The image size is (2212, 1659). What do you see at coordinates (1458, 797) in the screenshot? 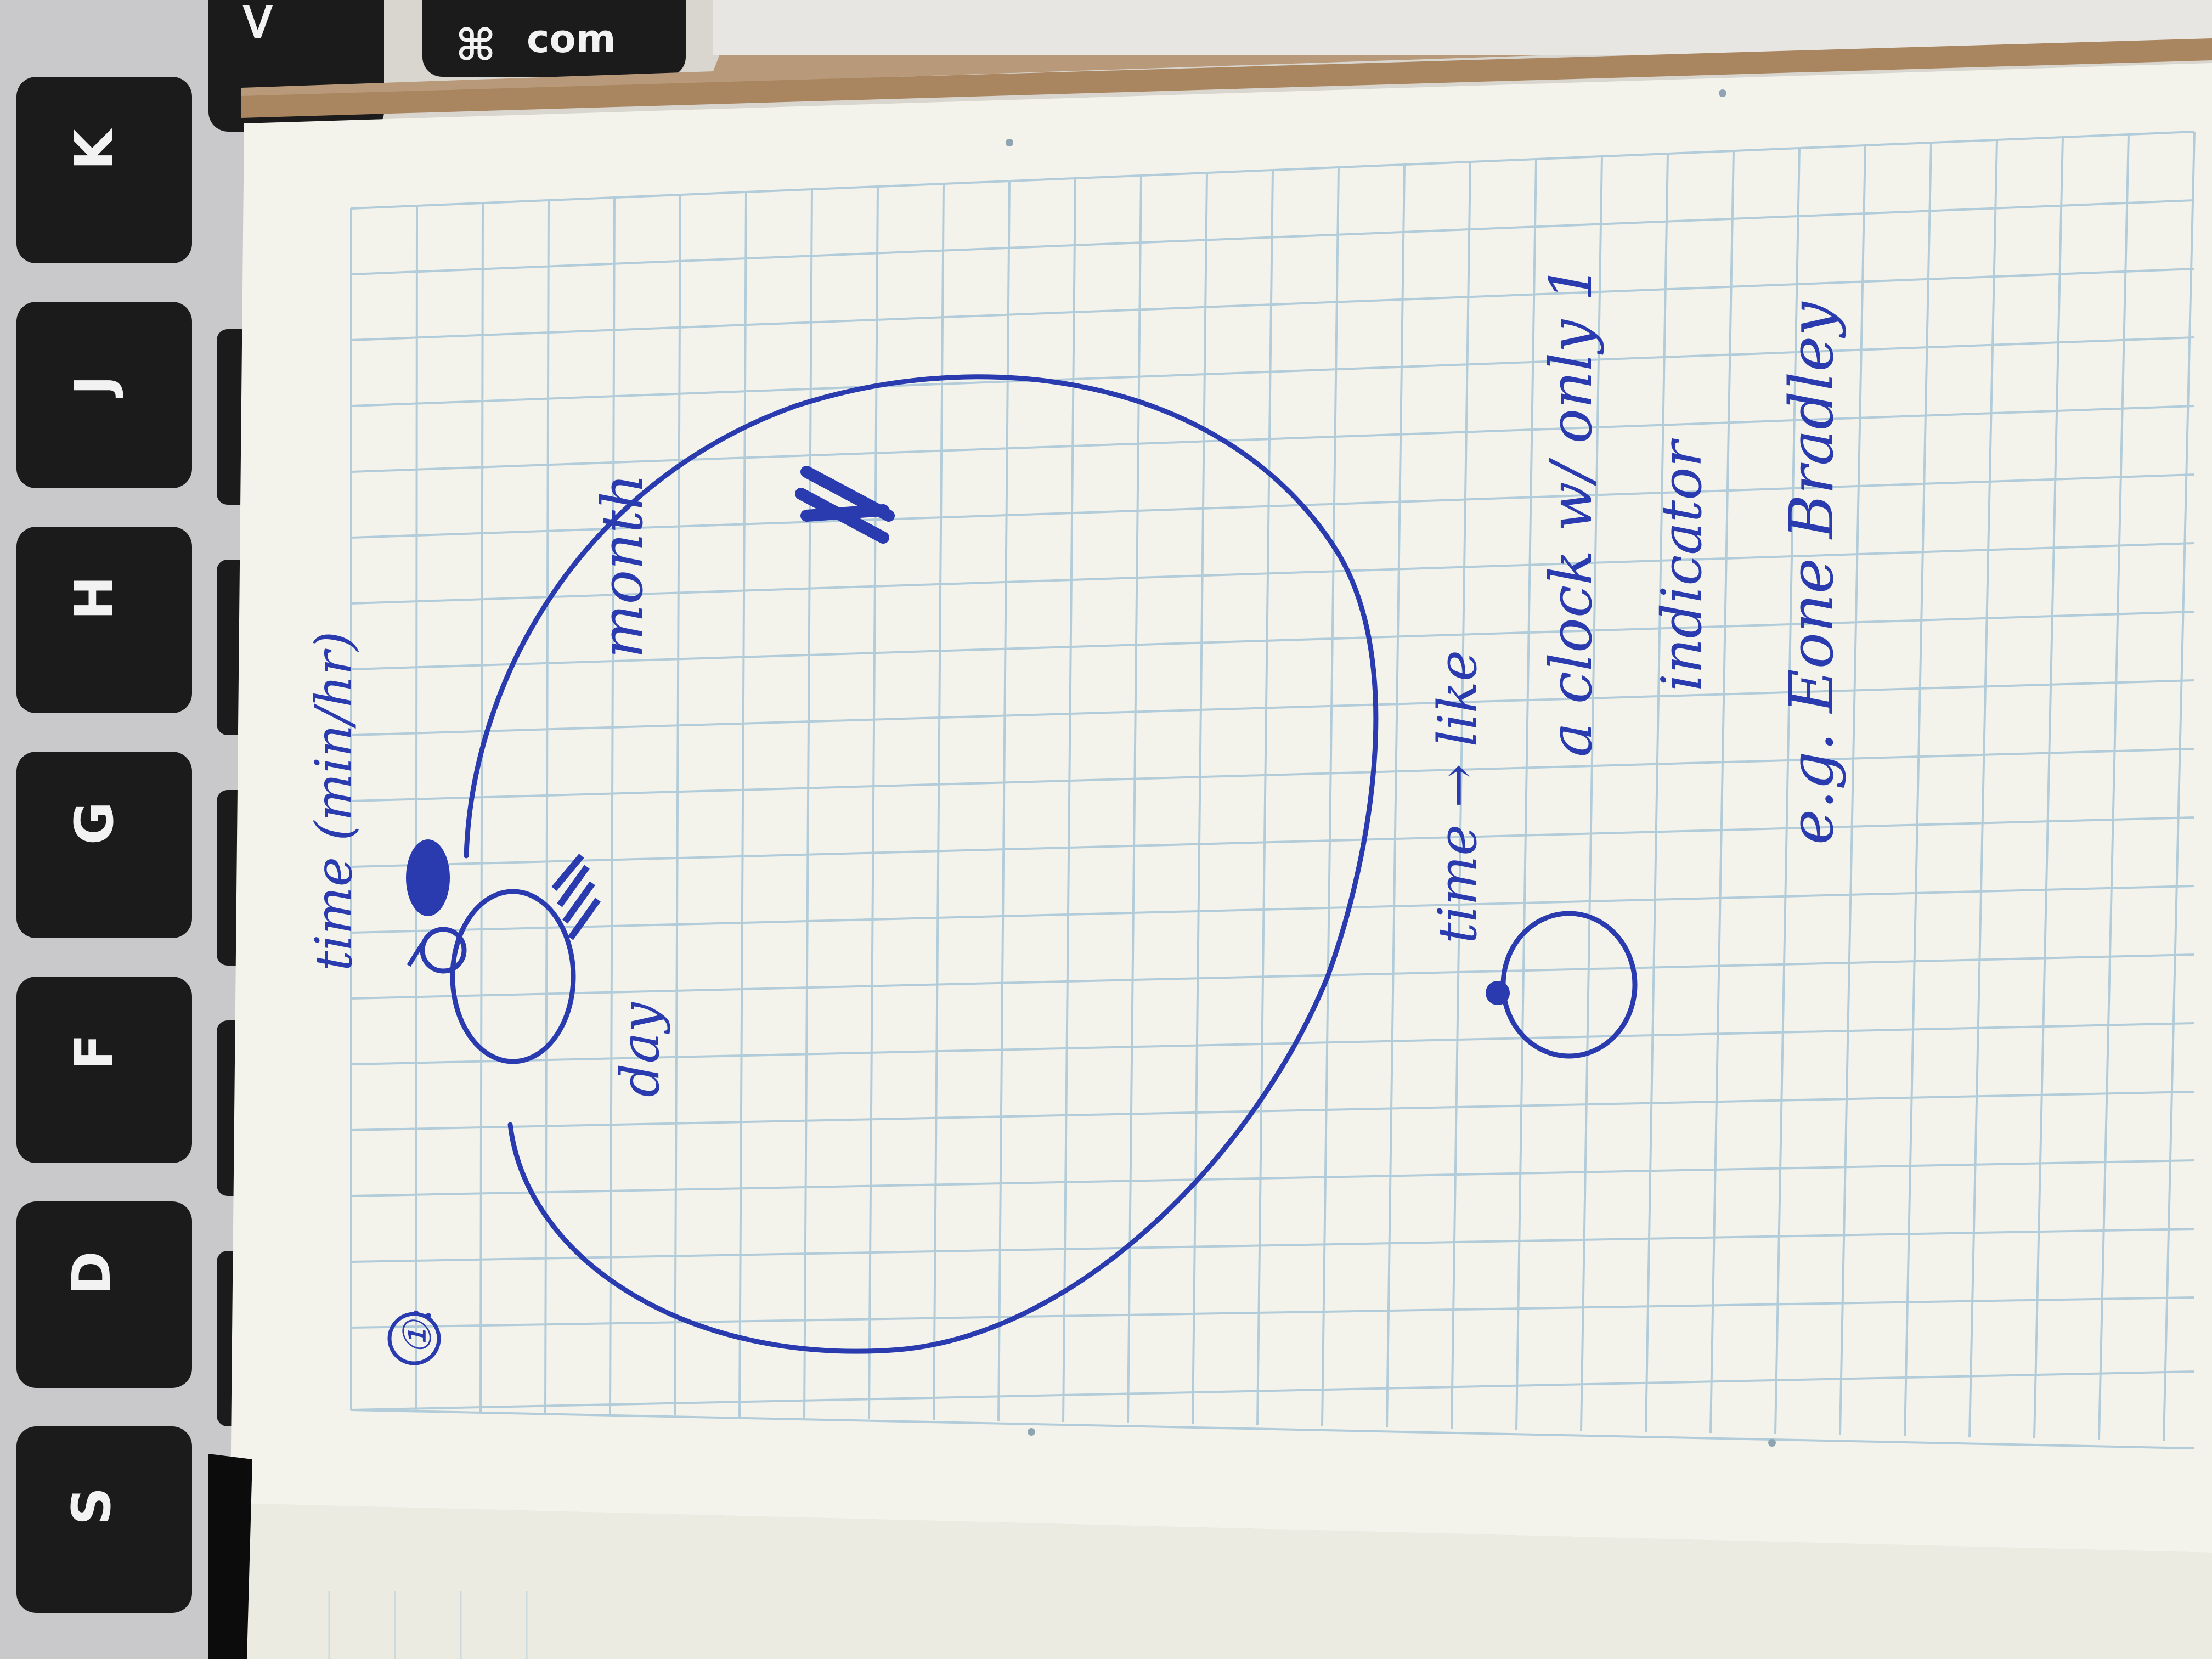
I see `label-time-like: time → like` at bounding box center [1458, 797].